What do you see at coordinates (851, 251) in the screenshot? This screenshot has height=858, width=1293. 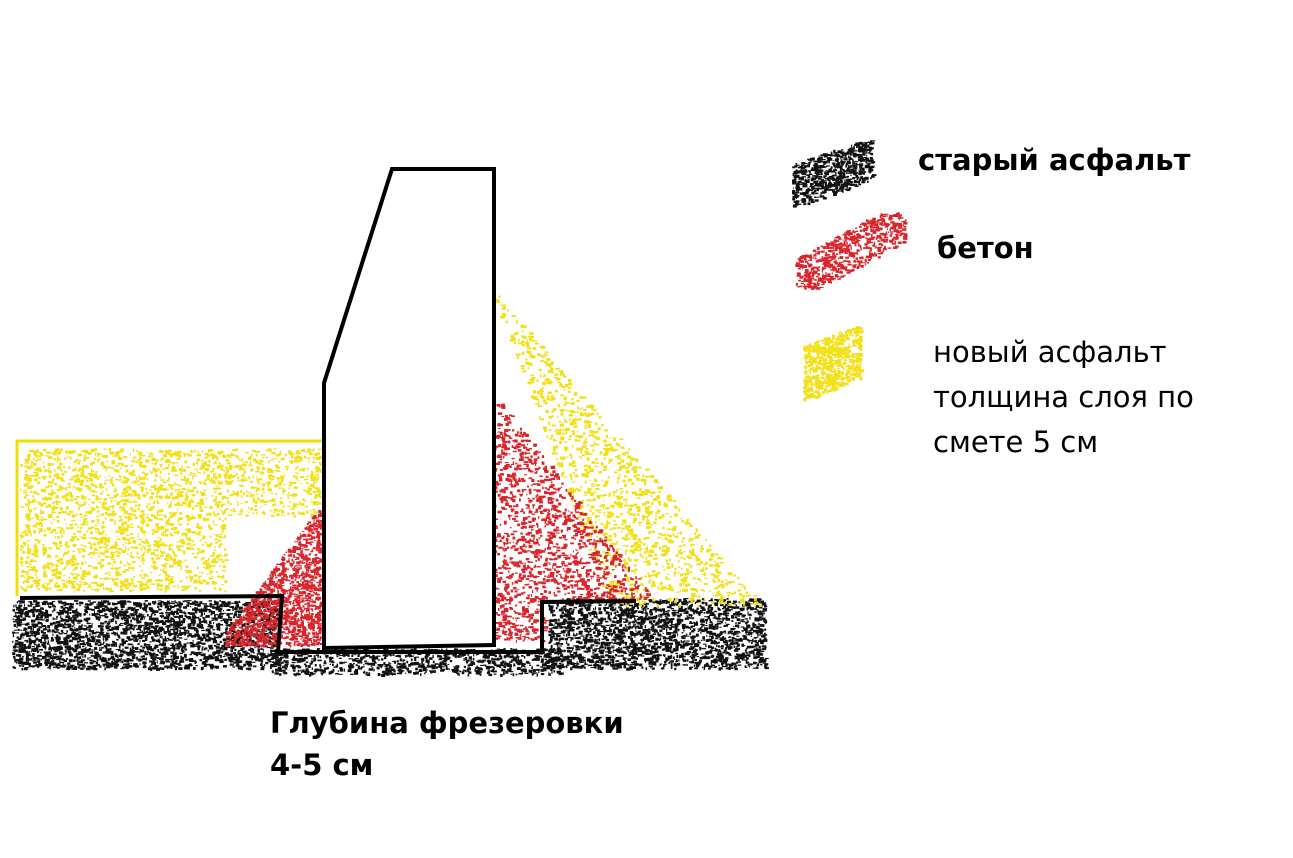 I see `legend-swatch-concrete` at bounding box center [851, 251].